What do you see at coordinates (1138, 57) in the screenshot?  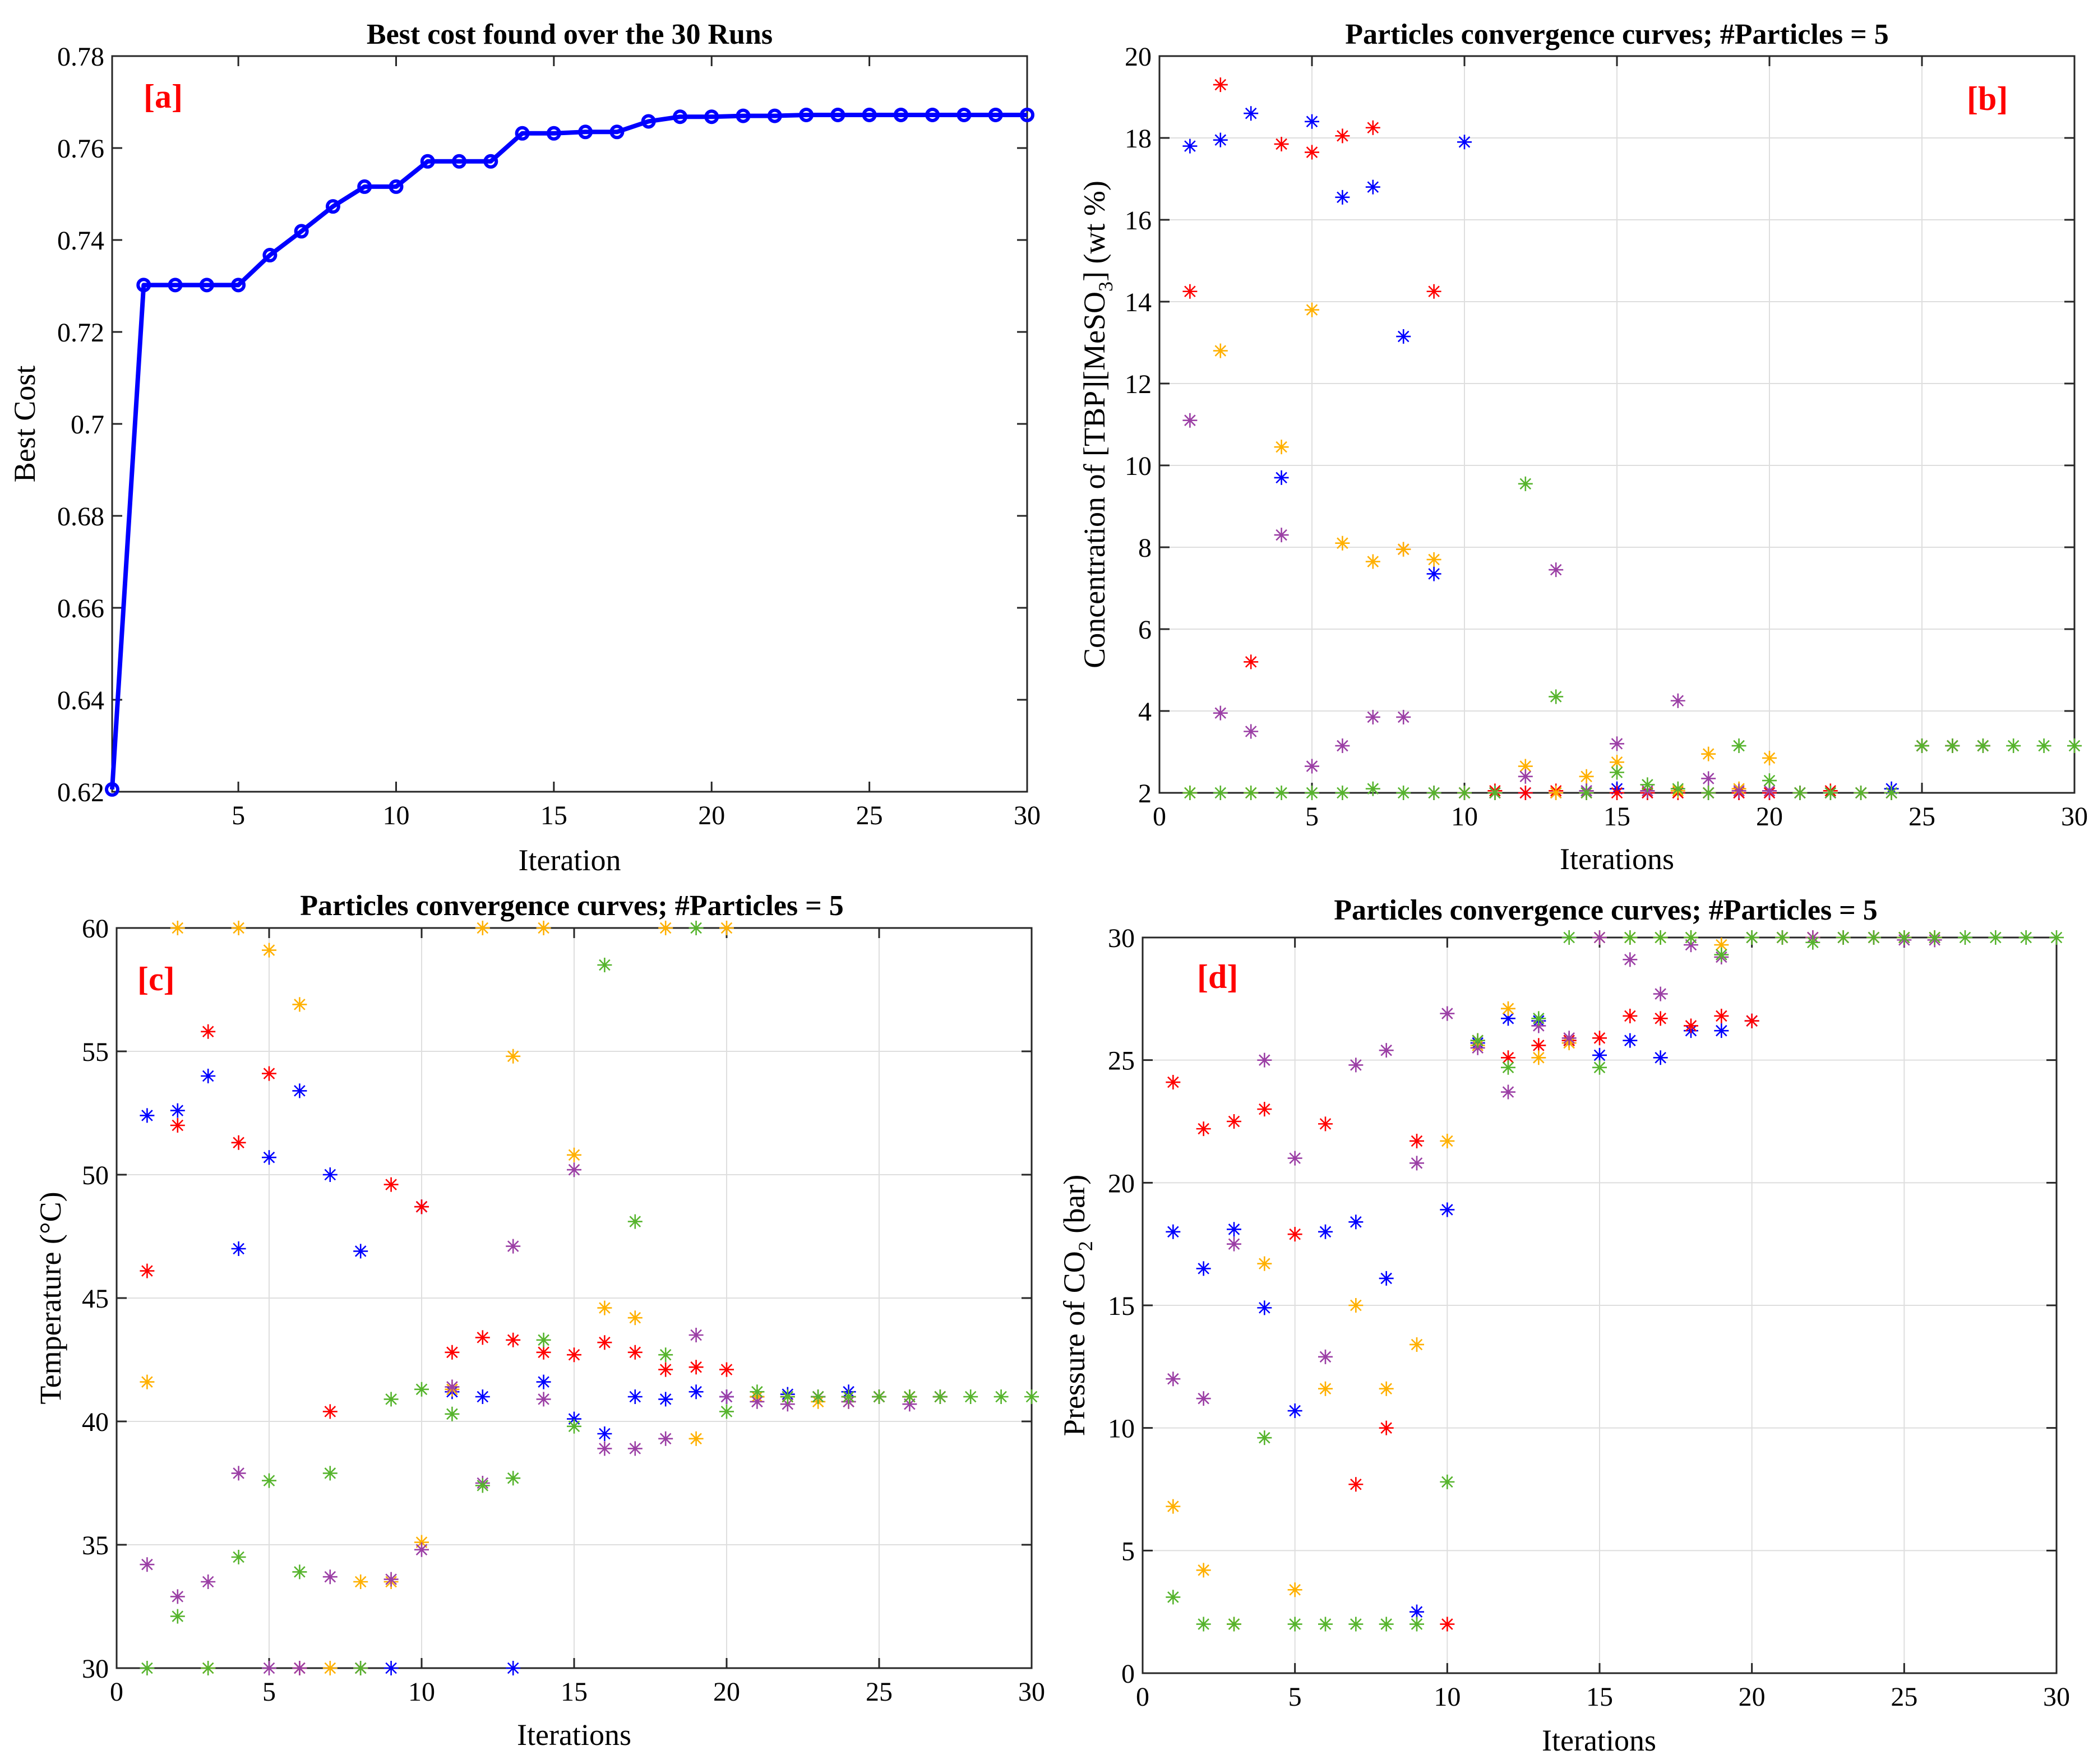 I see `panel-b-y-tick-label: 20` at bounding box center [1138, 57].